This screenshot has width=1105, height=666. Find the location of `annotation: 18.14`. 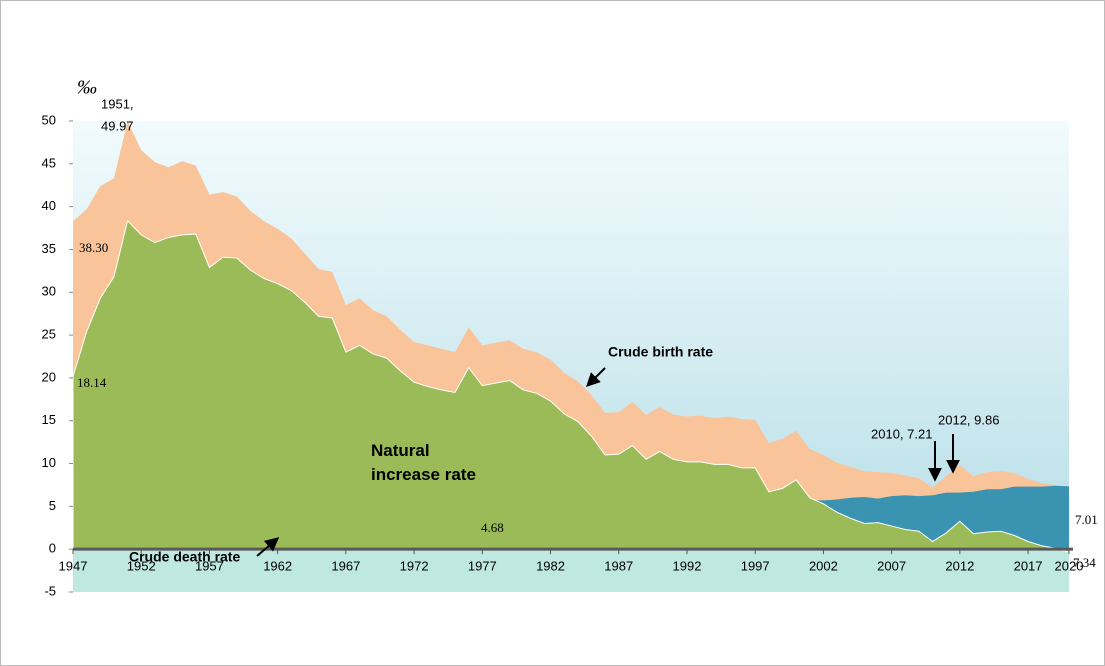

annotation: 18.14 is located at coordinates (92, 382).